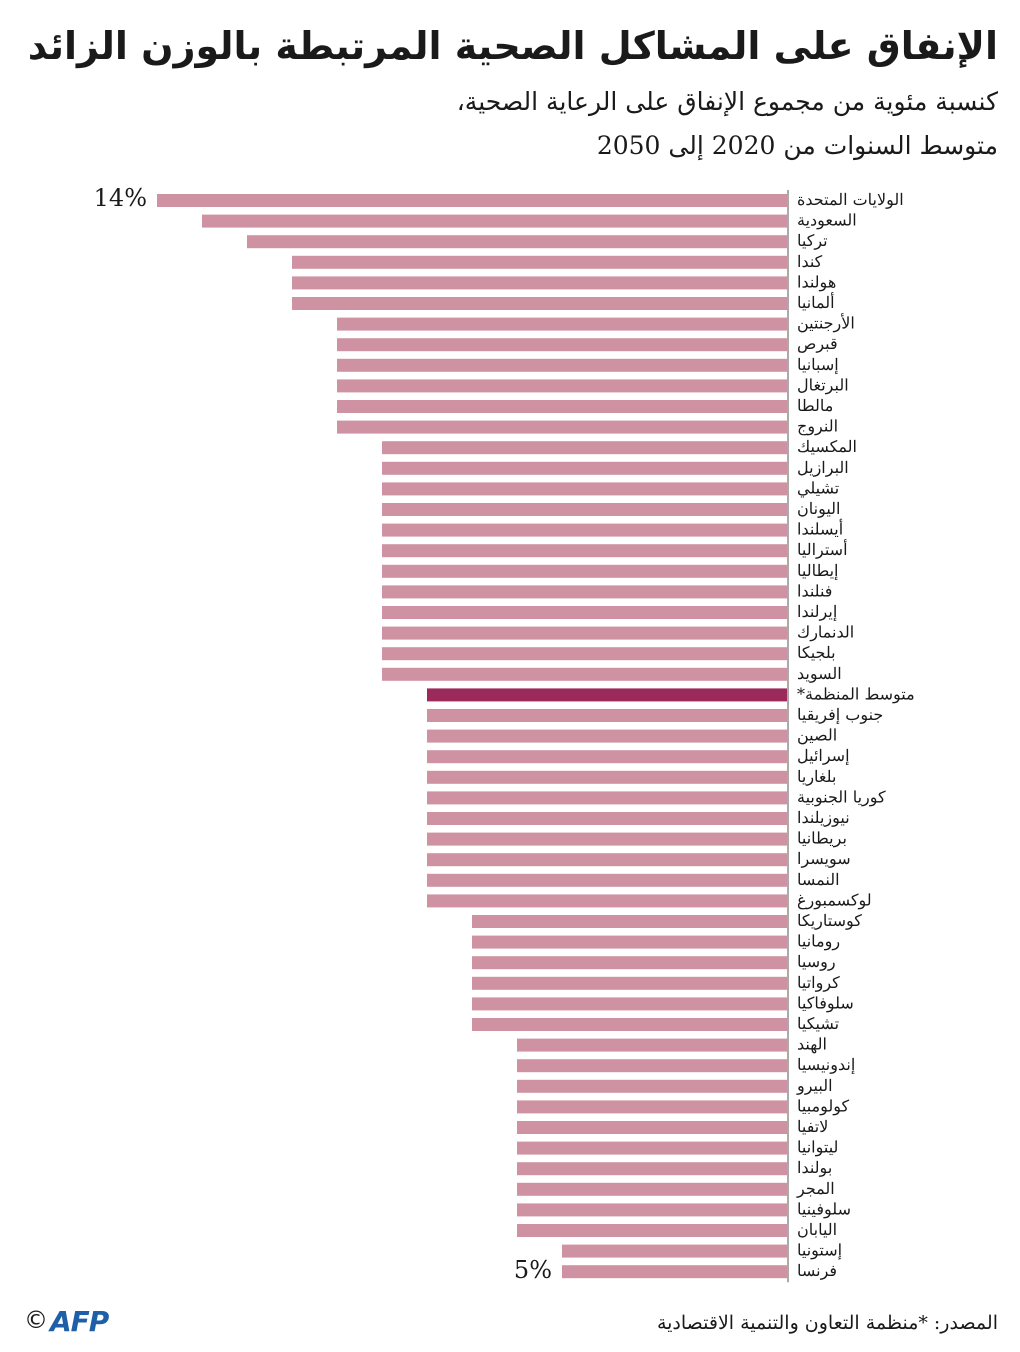 Image resolution: width=1020 pixels, height=1352 pixels. What do you see at coordinates (822, 549) in the screenshot?
I see `category-label: أستراليا` at bounding box center [822, 549].